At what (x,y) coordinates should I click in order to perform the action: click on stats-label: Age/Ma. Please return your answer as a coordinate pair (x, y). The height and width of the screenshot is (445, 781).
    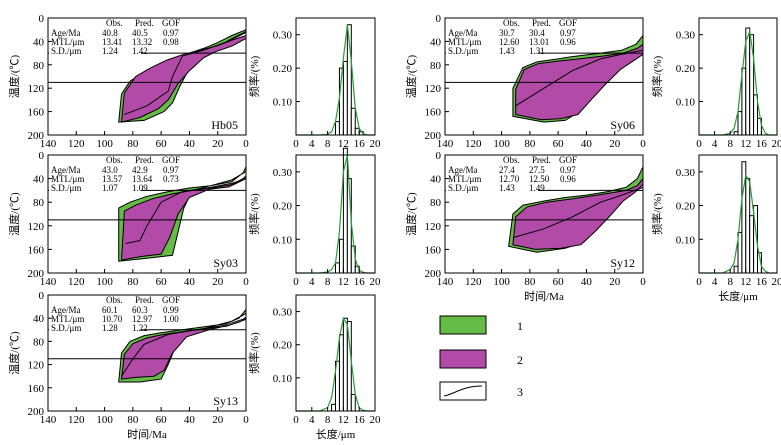
    Looking at the image, I should click on (66, 310).